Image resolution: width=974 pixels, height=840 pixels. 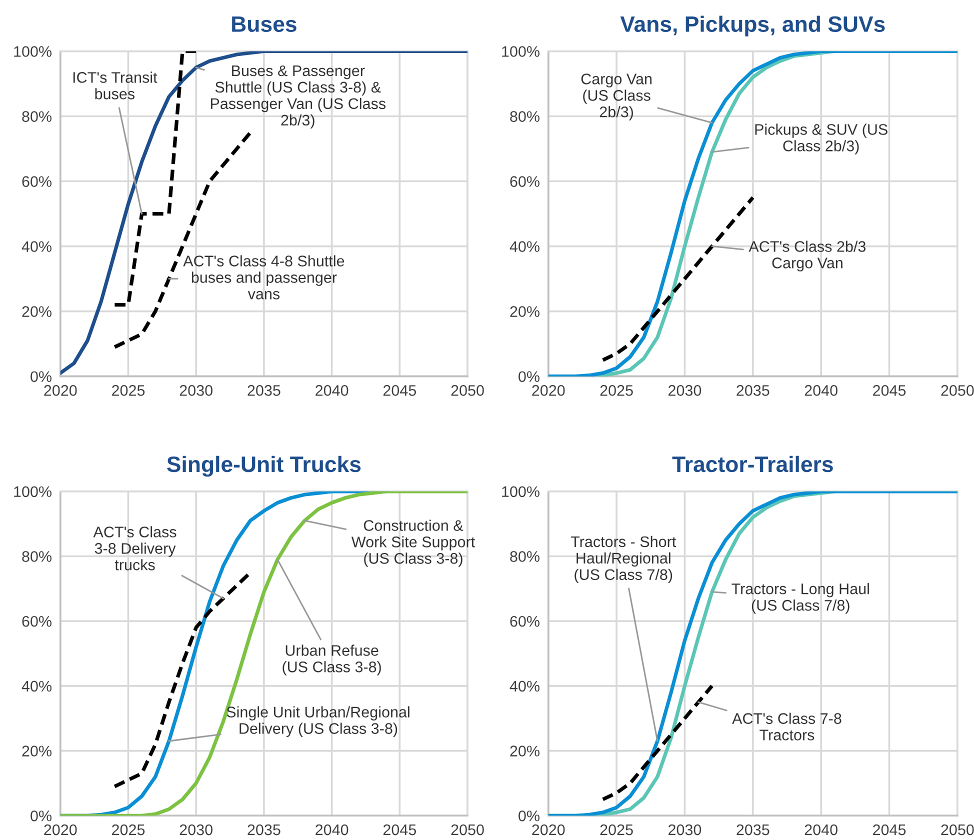 What do you see at coordinates (264, 24) in the screenshot?
I see `chart-title: Buses` at bounding box center [264, 24].